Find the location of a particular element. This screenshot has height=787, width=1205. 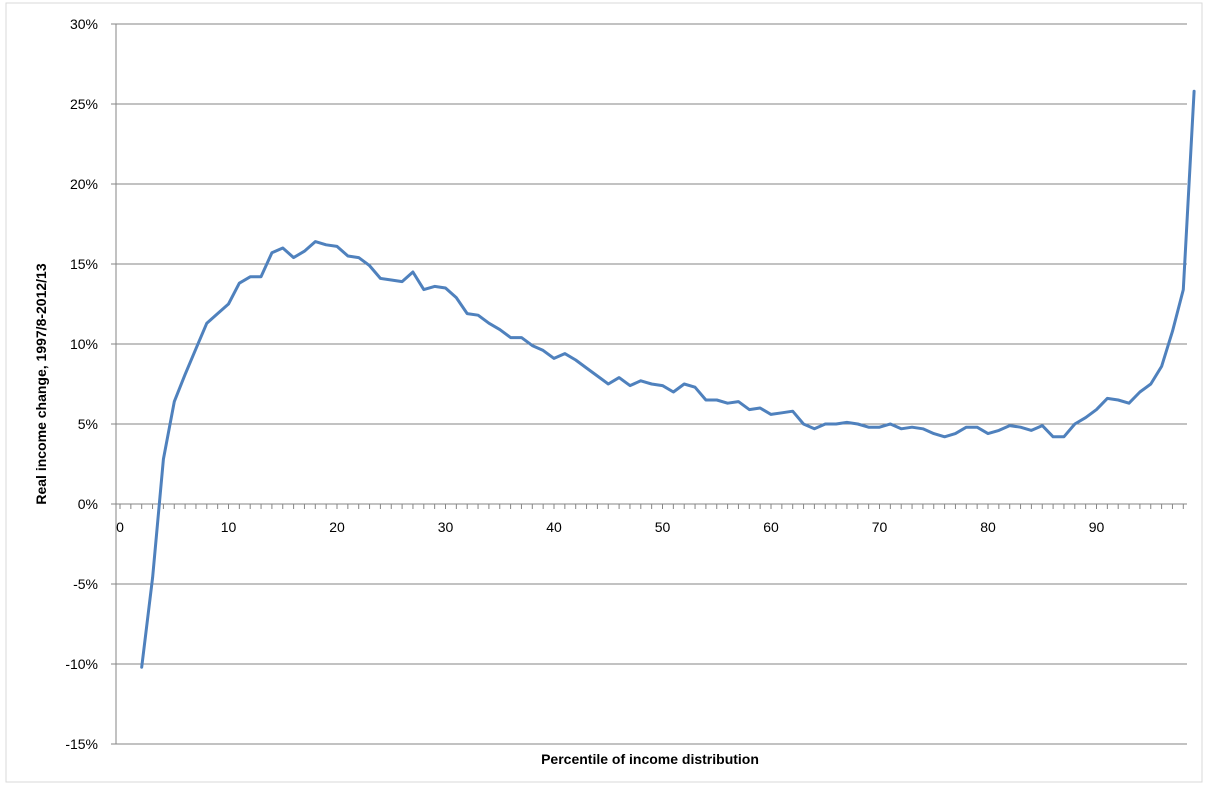

x-tick-label: 40 is located at coordinates (554, 527).